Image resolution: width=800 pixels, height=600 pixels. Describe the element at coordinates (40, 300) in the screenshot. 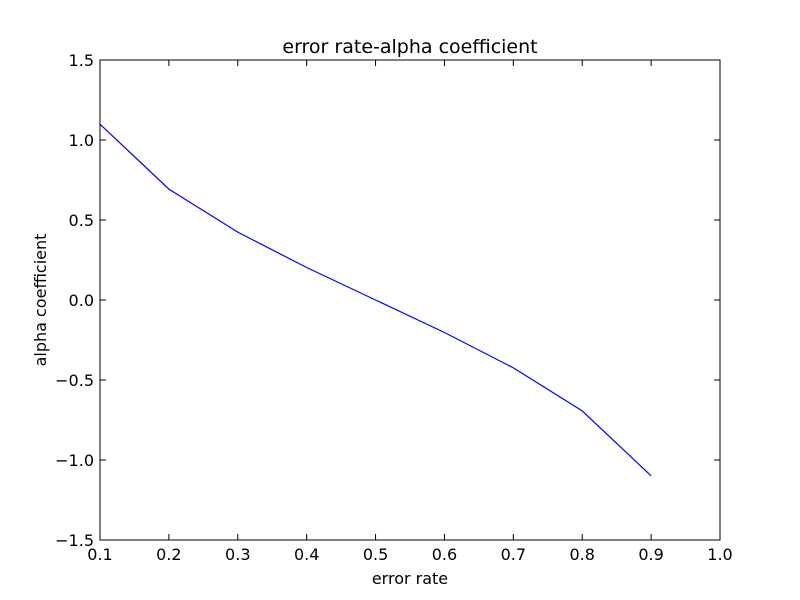

I see `y-axis-label: alpha coefficient` at that location.